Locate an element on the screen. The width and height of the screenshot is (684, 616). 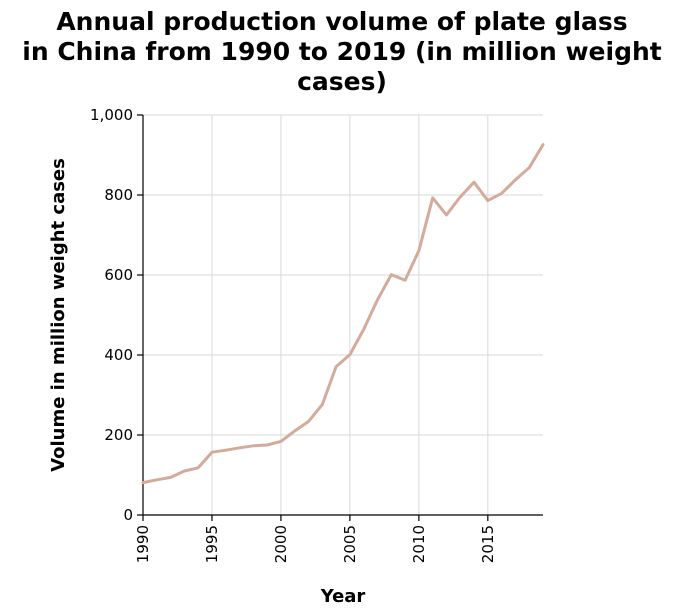
x-tick-label: 2010 is located at coordinates (419, 544).